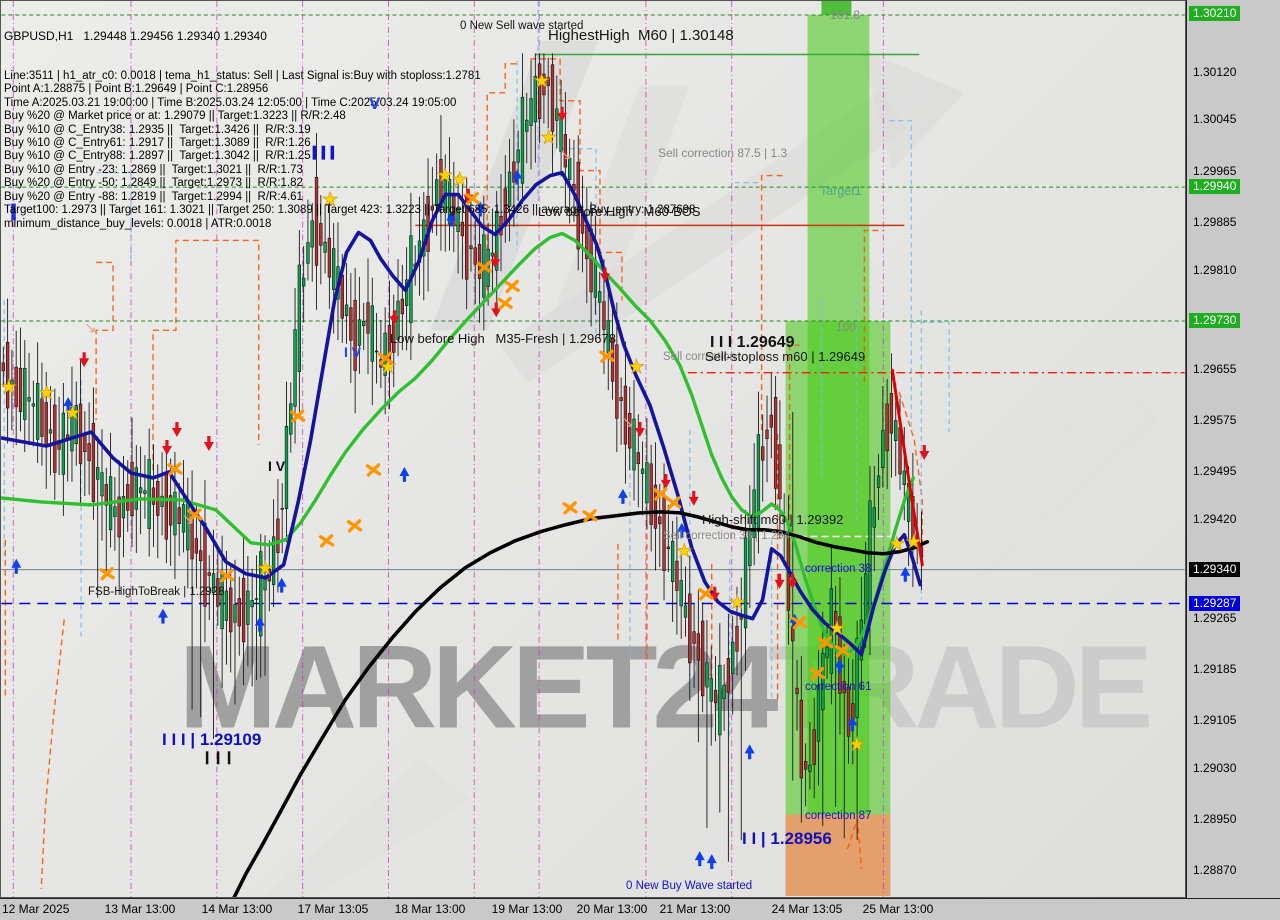 This screenshot has width=1280, height=920. I want to click on price-axis-label: 1.29885, so click(1215, 221).